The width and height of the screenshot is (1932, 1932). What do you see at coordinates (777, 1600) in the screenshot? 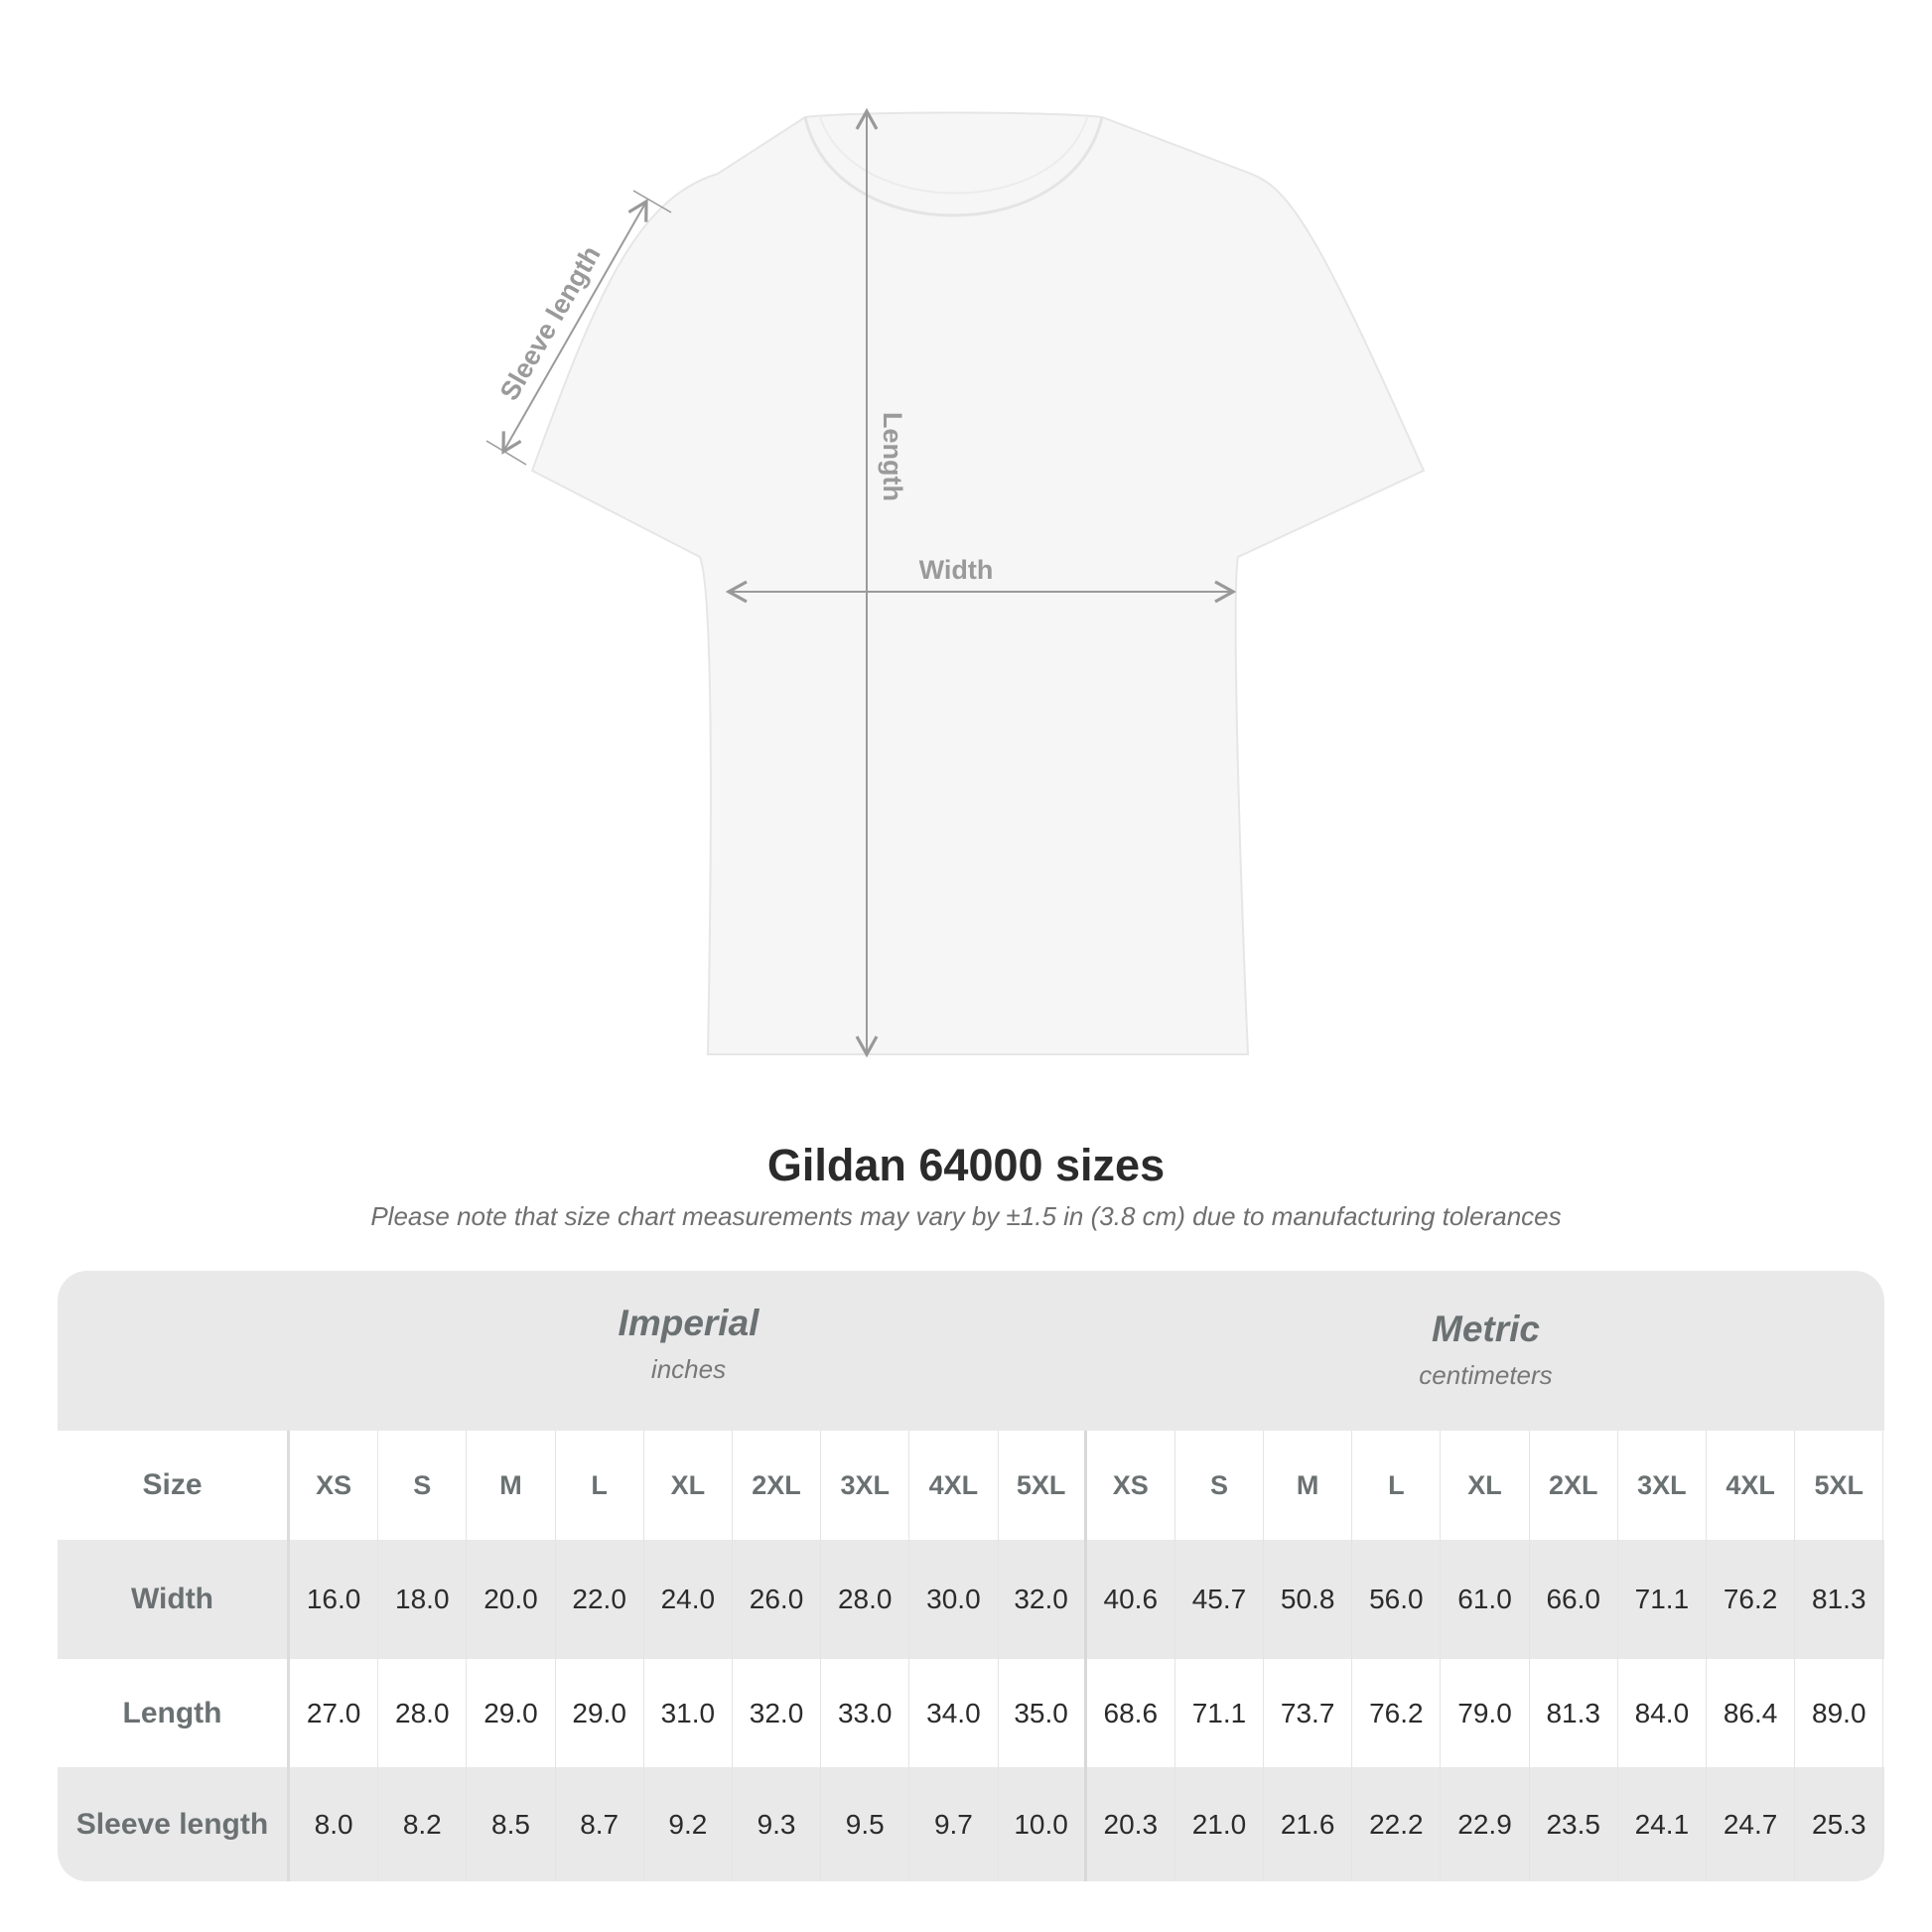
I see `table-cell: 26.0` at bounding box center [777, 1600].